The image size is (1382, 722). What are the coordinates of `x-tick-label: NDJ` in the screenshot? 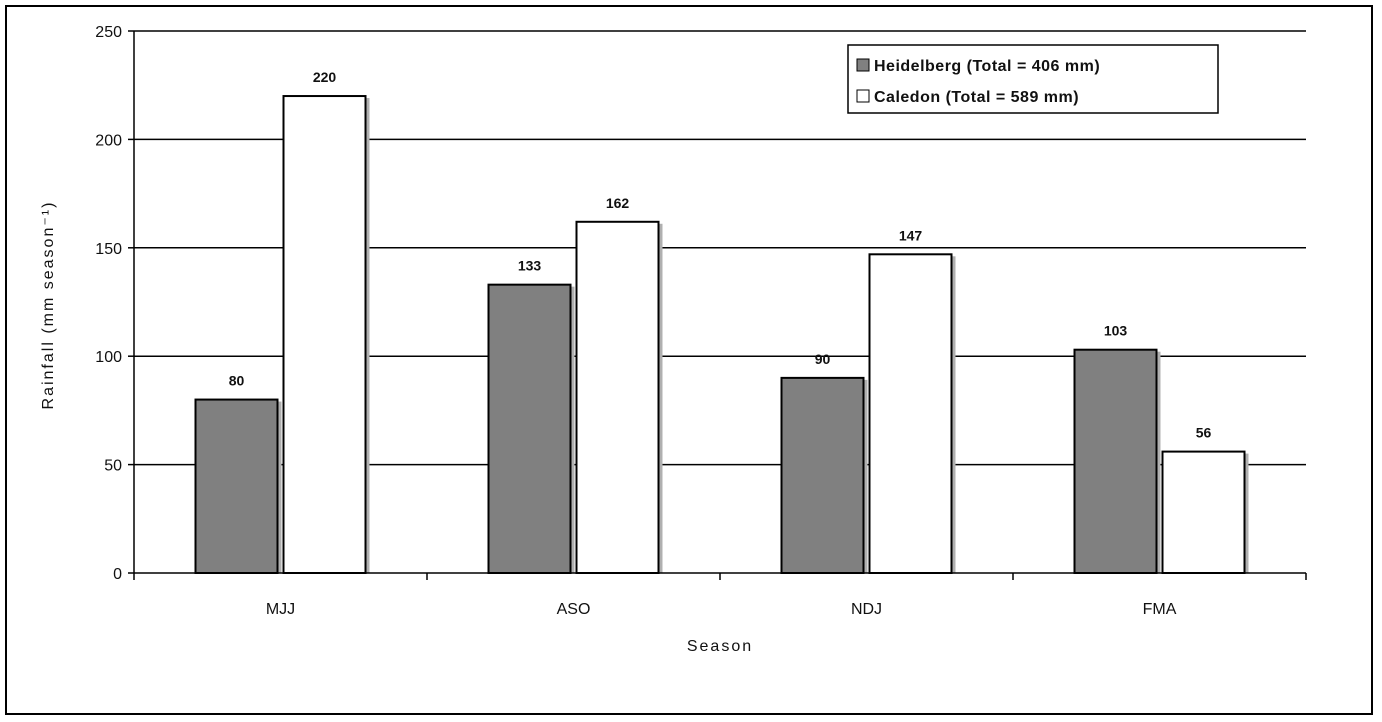 It's located at (866, 609).